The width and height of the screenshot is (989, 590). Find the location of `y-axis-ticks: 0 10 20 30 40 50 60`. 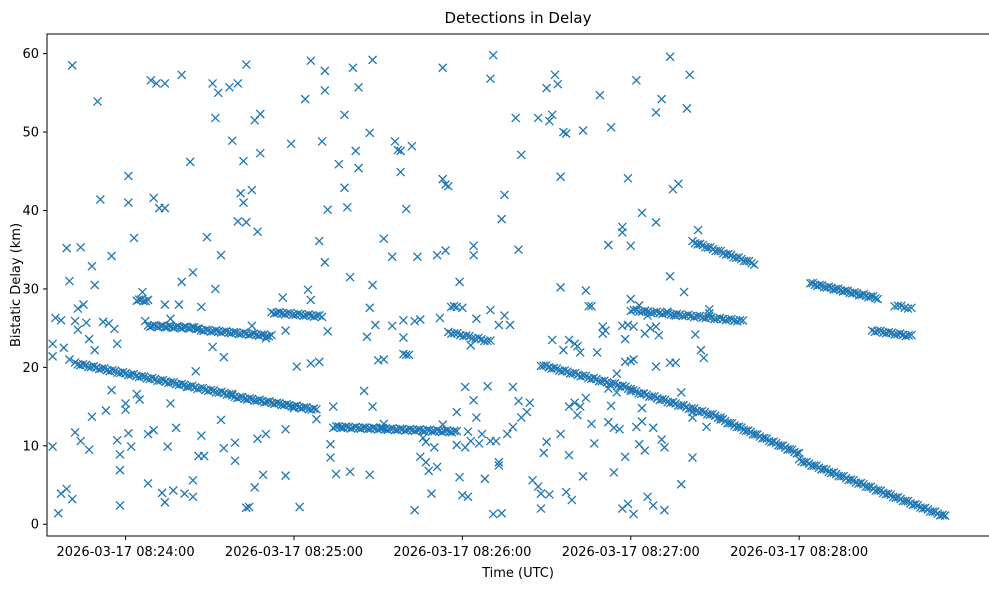

y-axis-ticks: 0 10 20 30 40 50 60 is located at coordinates (34, 290).